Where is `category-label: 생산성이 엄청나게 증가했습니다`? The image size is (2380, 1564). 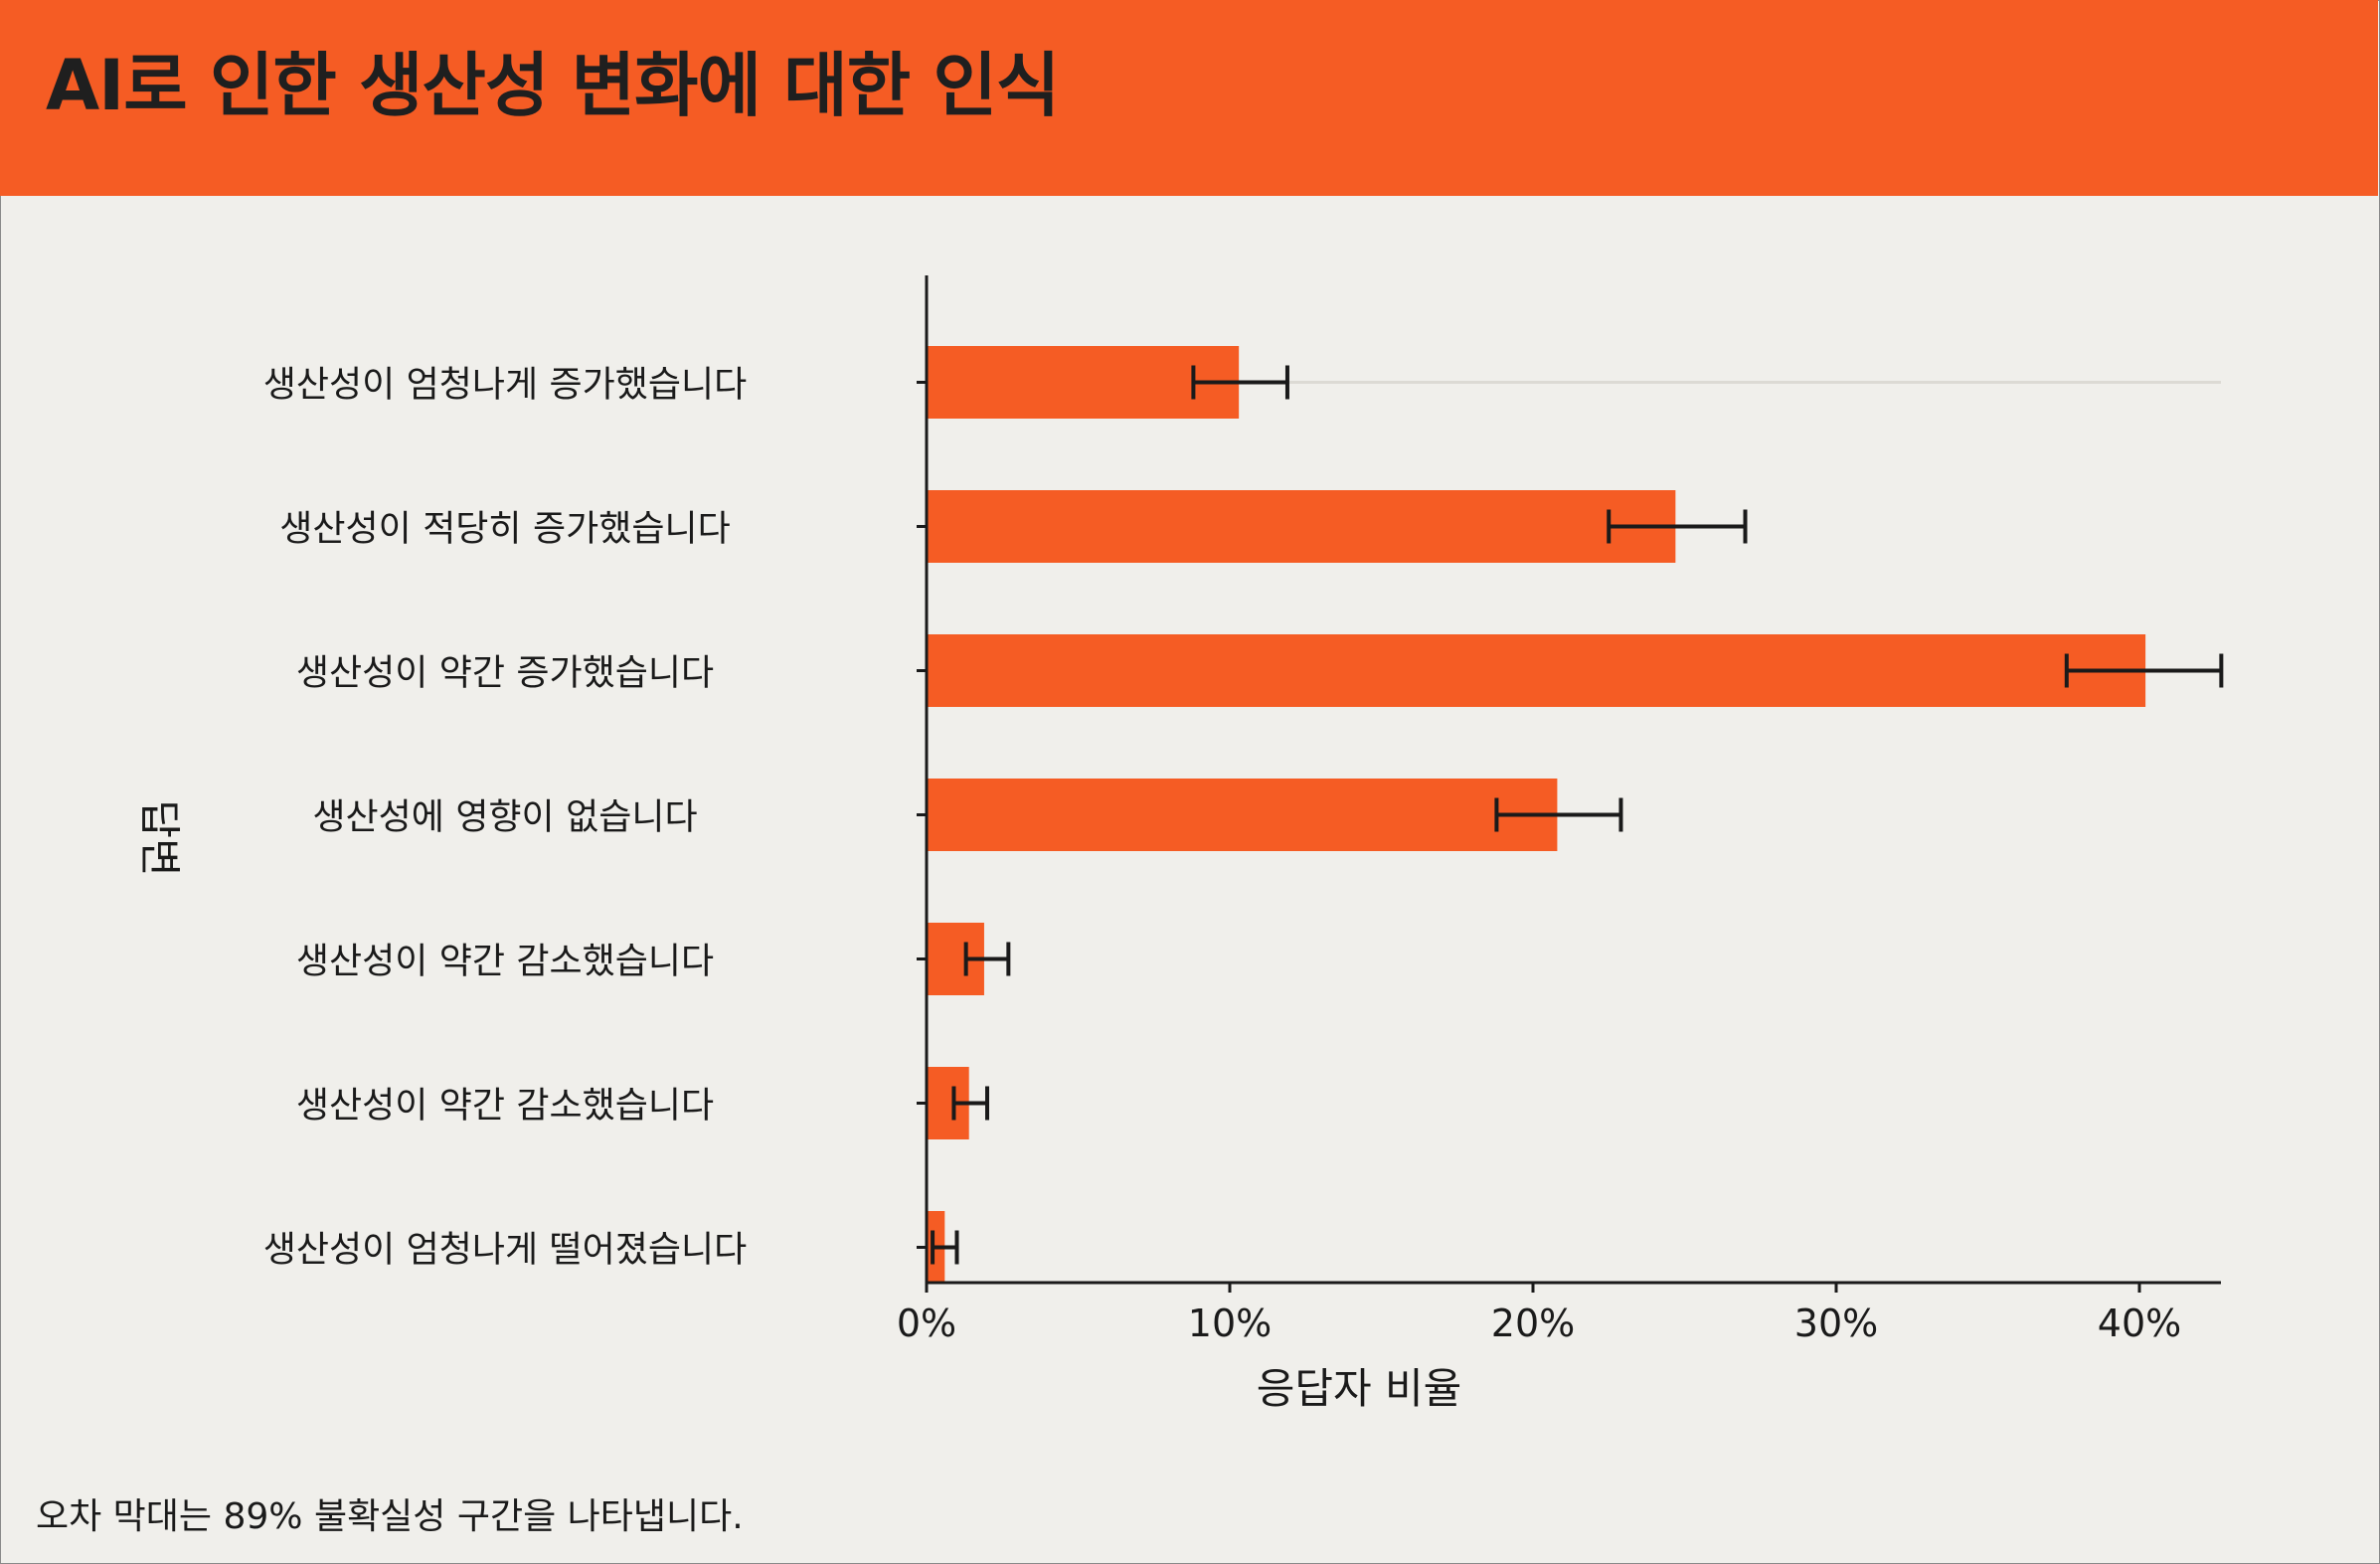
category-label: 생산성이 엄청나게 증가했습니다 is located at coordinates (505, 385).